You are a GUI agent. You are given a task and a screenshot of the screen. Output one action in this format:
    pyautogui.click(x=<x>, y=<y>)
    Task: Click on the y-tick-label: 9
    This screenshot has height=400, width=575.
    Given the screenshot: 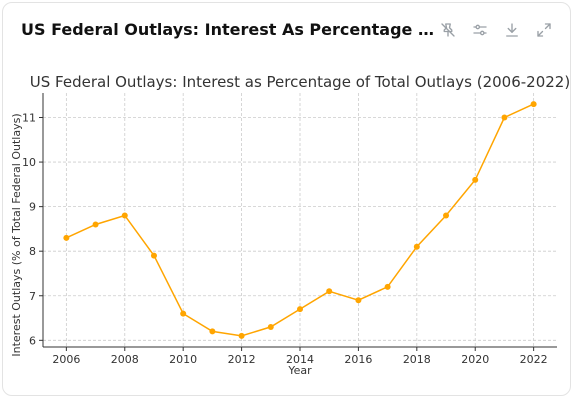 What is the action you would take?
    pyautogui.click(x=32, y=207)
    